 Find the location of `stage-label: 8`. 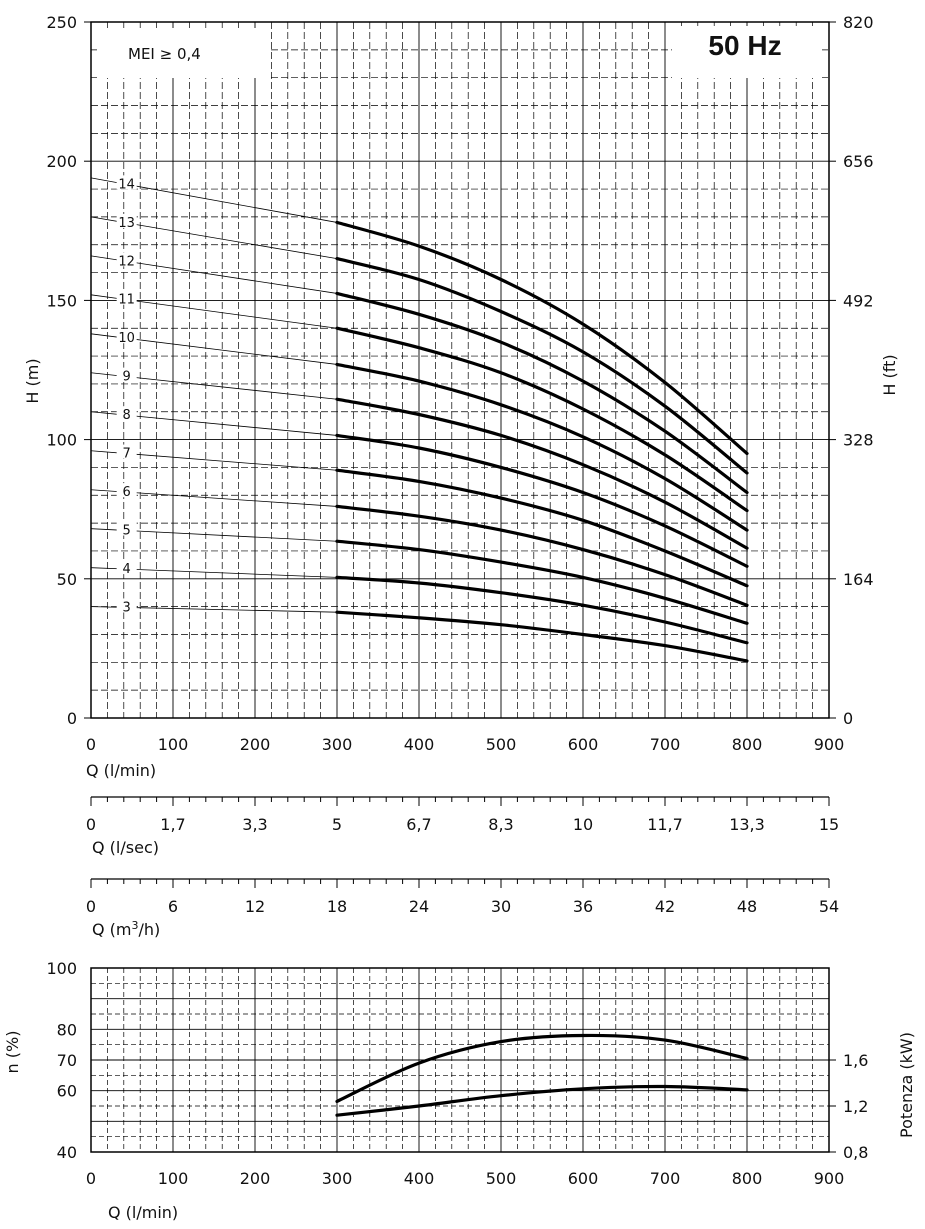

stage-label: 8 is located at coordinates (127, 415).